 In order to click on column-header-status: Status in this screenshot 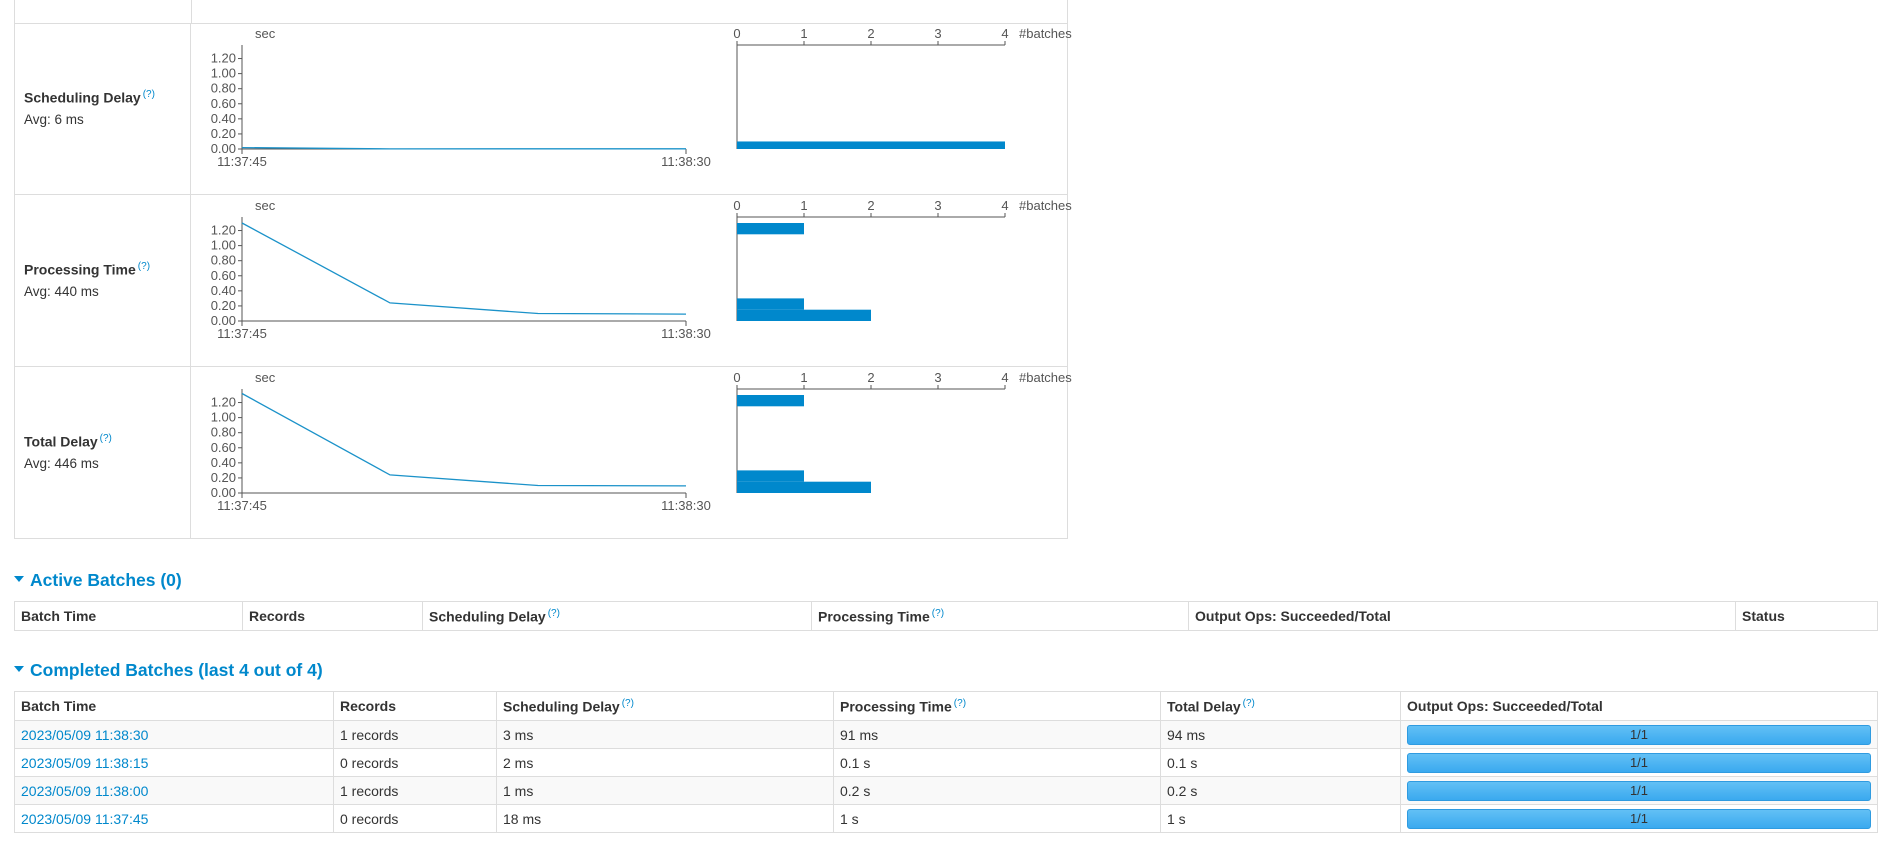, I will do `click(1806, 616)`.